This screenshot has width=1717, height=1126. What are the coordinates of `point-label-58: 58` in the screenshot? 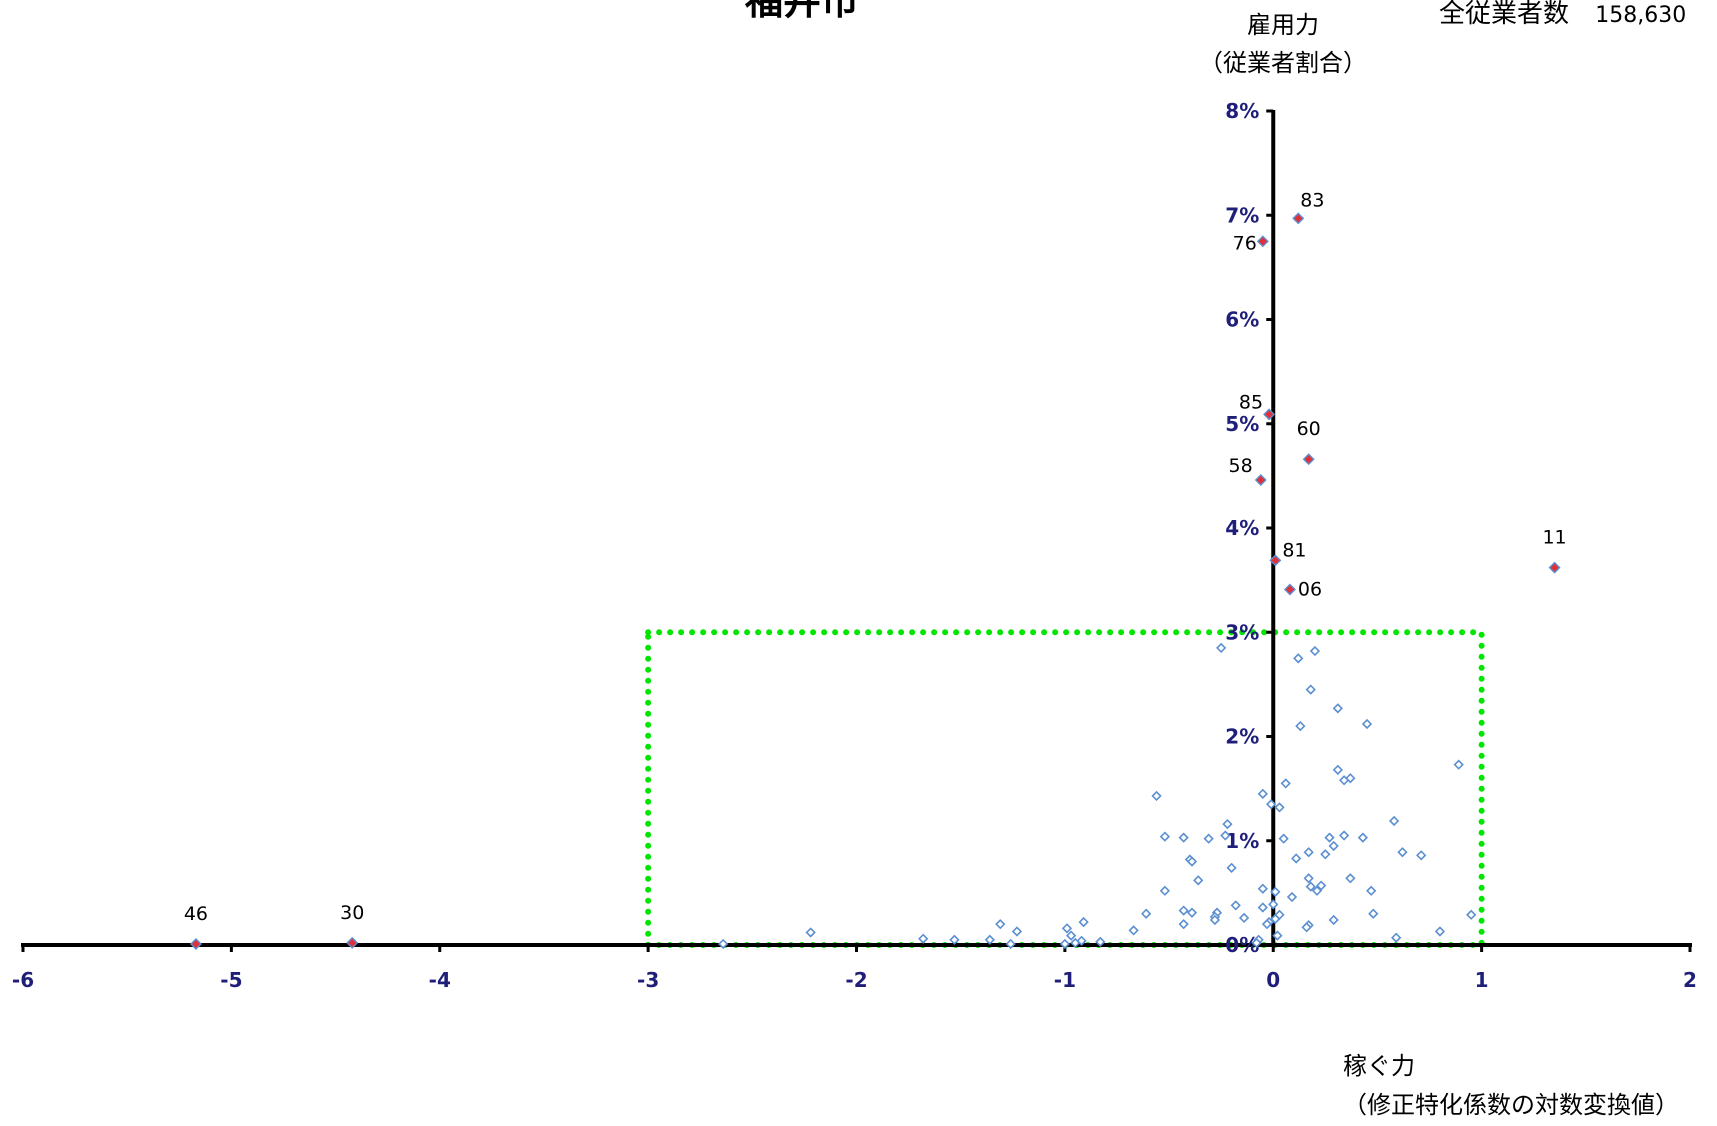 It's located at (1241, 466).